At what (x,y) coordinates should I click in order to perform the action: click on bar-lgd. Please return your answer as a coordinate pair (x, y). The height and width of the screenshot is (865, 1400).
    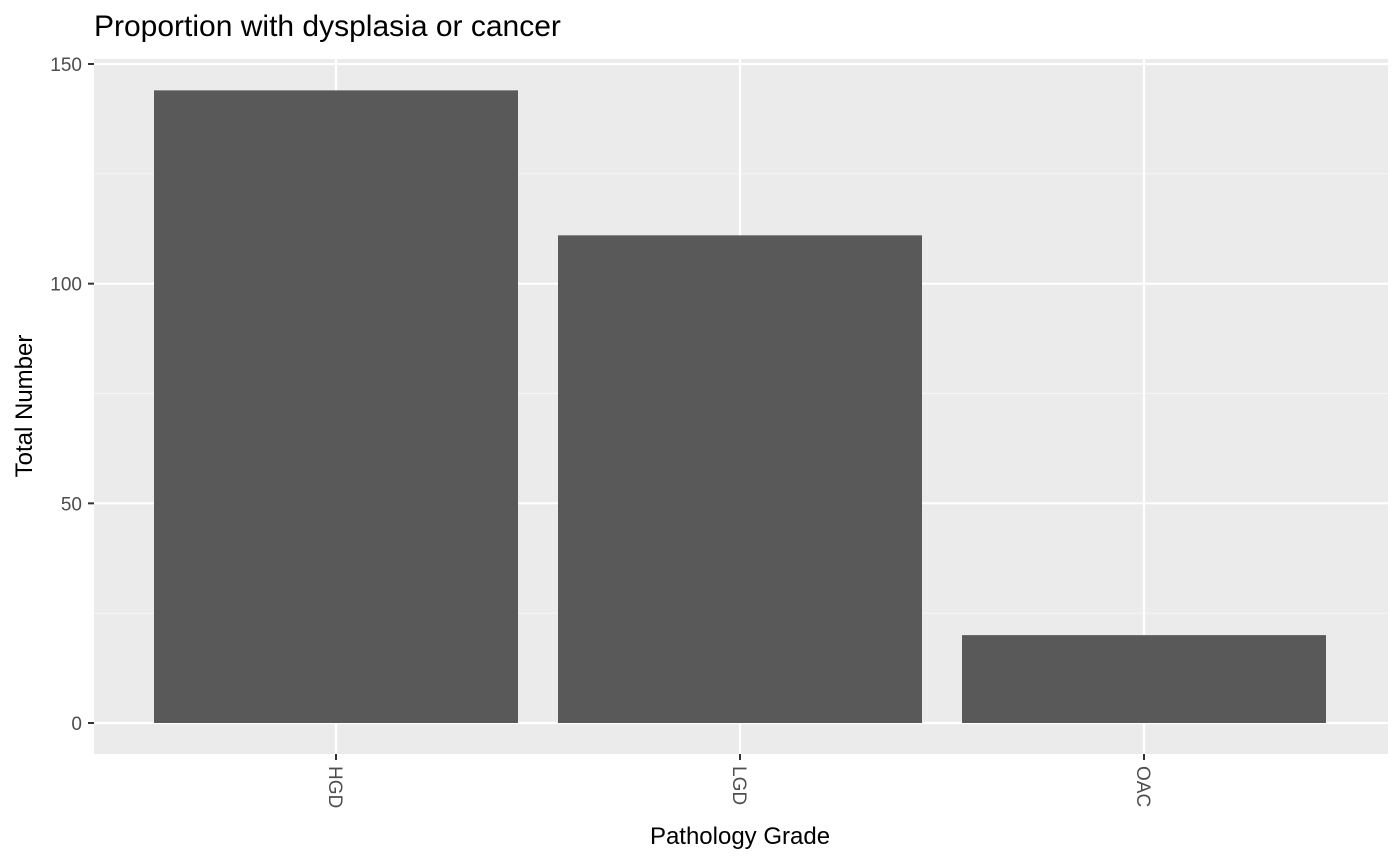
    Looking at the image, I should click on (740, 479).